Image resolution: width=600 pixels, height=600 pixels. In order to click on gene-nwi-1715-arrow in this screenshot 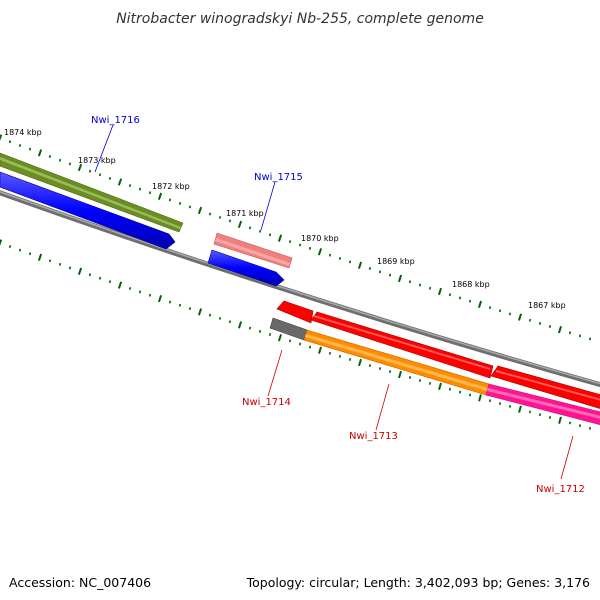, I will do `click(246, 268)`.